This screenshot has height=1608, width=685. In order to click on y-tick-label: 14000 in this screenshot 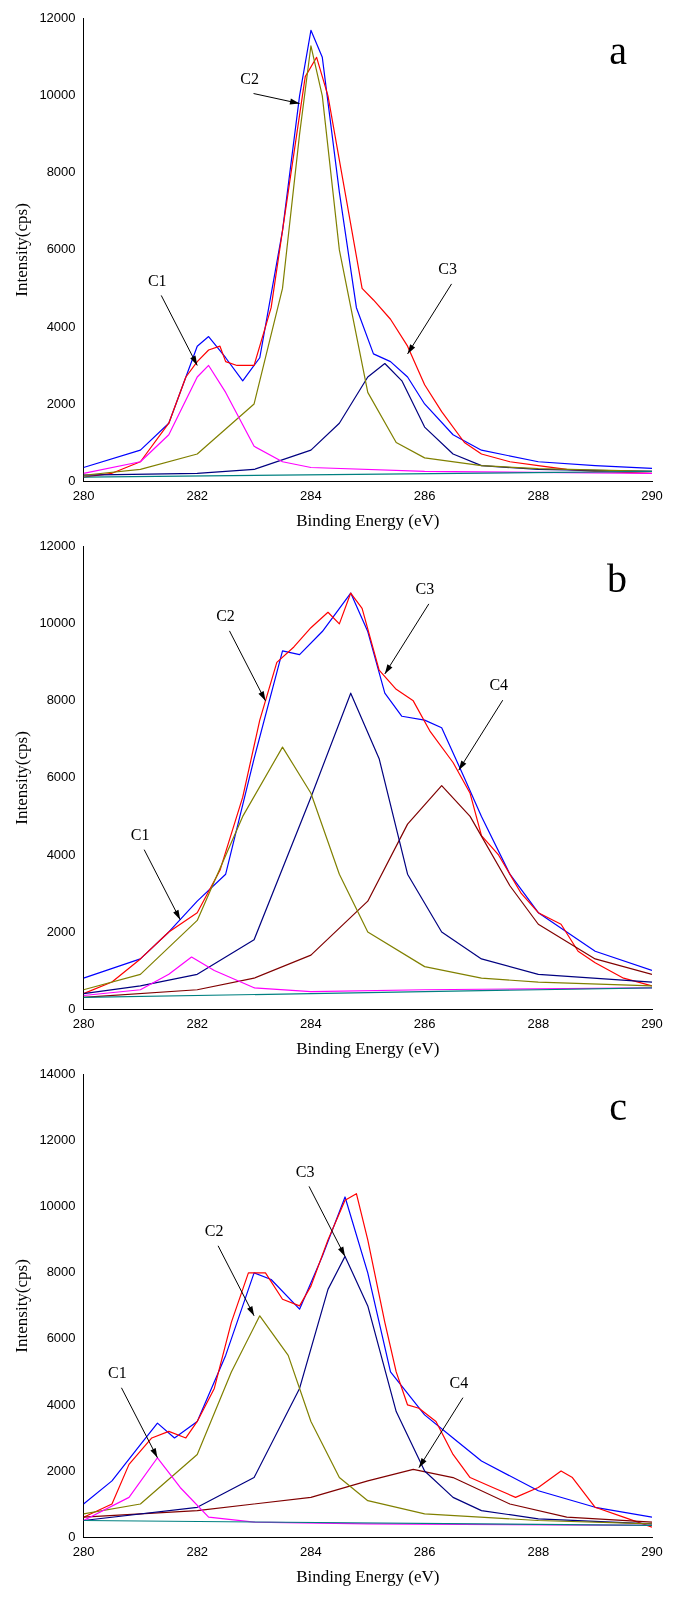, I will do `click(57, 1074)`.